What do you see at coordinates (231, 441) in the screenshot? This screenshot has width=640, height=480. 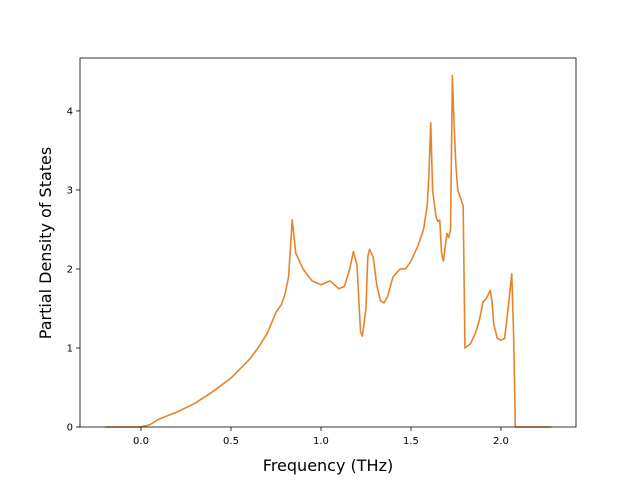 I see `x-tick-label: 0.5` at bounding box center [231, 441].